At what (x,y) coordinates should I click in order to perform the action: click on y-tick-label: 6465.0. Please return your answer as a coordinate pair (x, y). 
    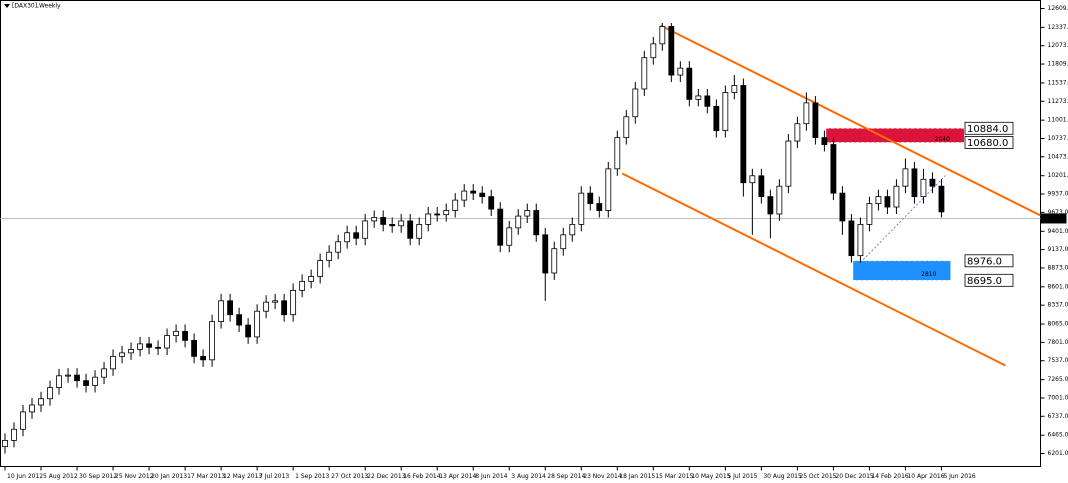
    Looking at the image, I should click on (1058, 435).